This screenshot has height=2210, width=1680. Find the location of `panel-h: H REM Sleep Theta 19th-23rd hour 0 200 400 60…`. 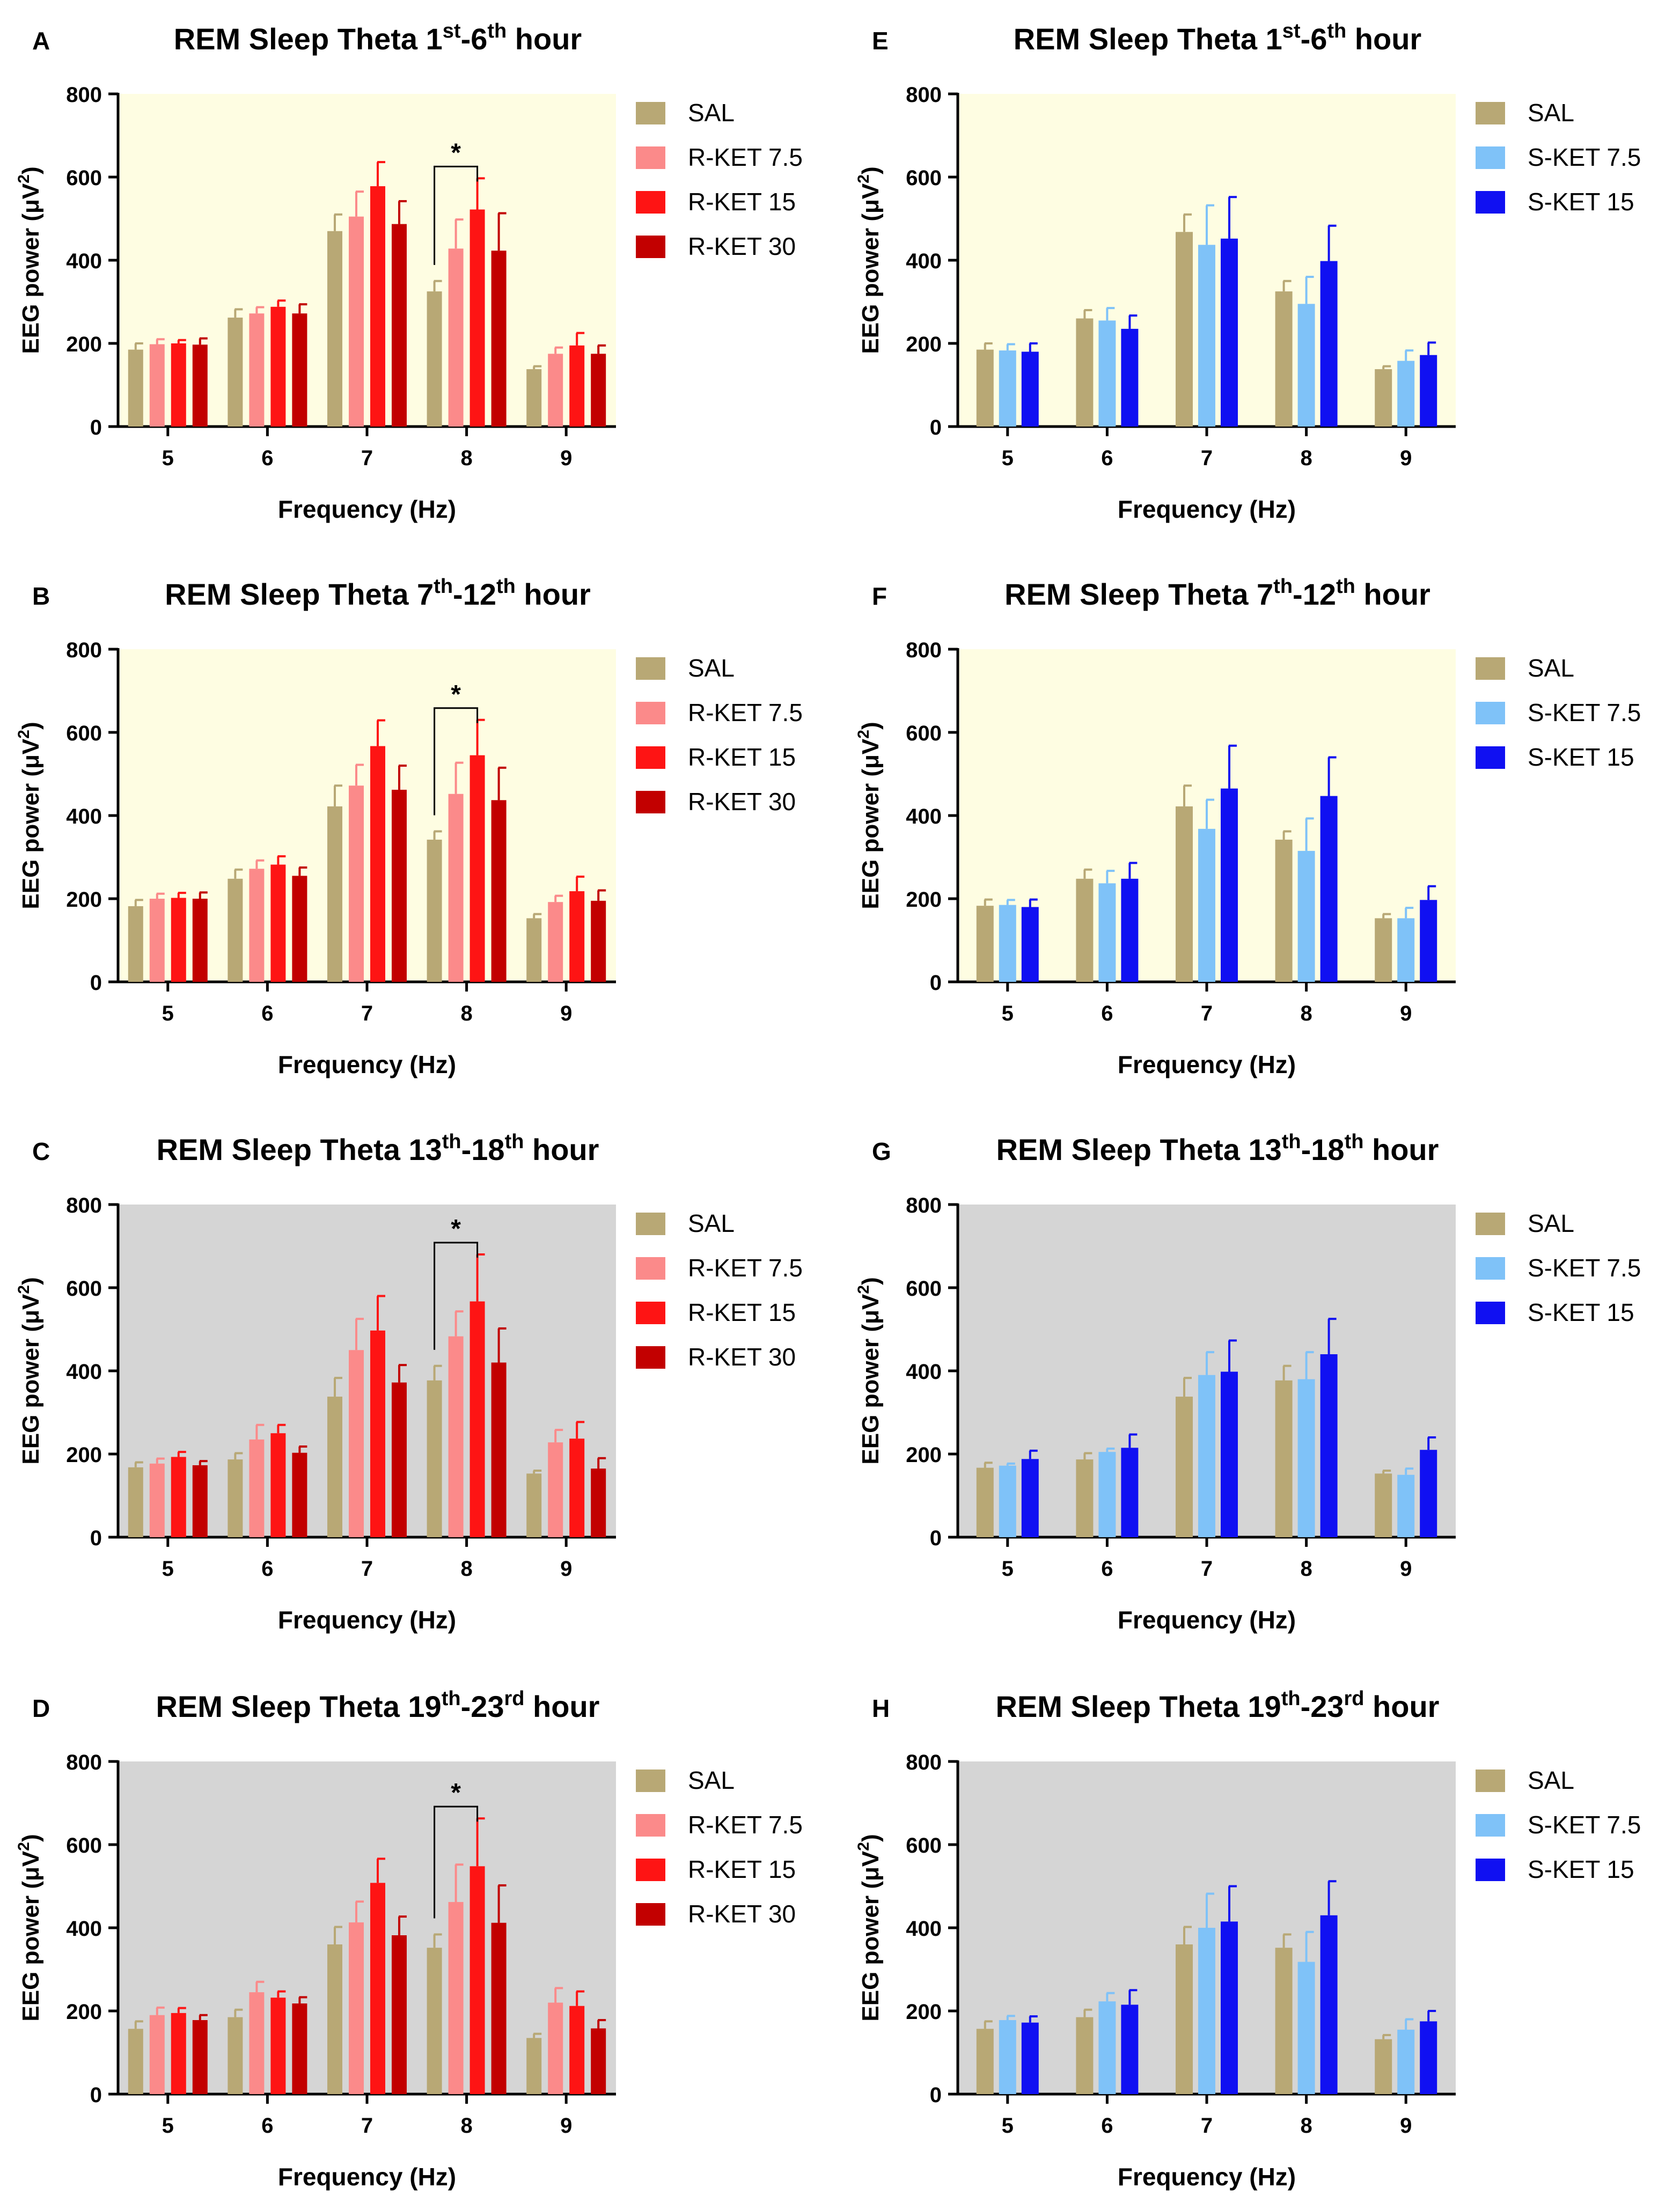

panel-h: H REM Sleep Theta 19th-23rd hour 0 200 400 60… is located at coordinates (1248, 1939).